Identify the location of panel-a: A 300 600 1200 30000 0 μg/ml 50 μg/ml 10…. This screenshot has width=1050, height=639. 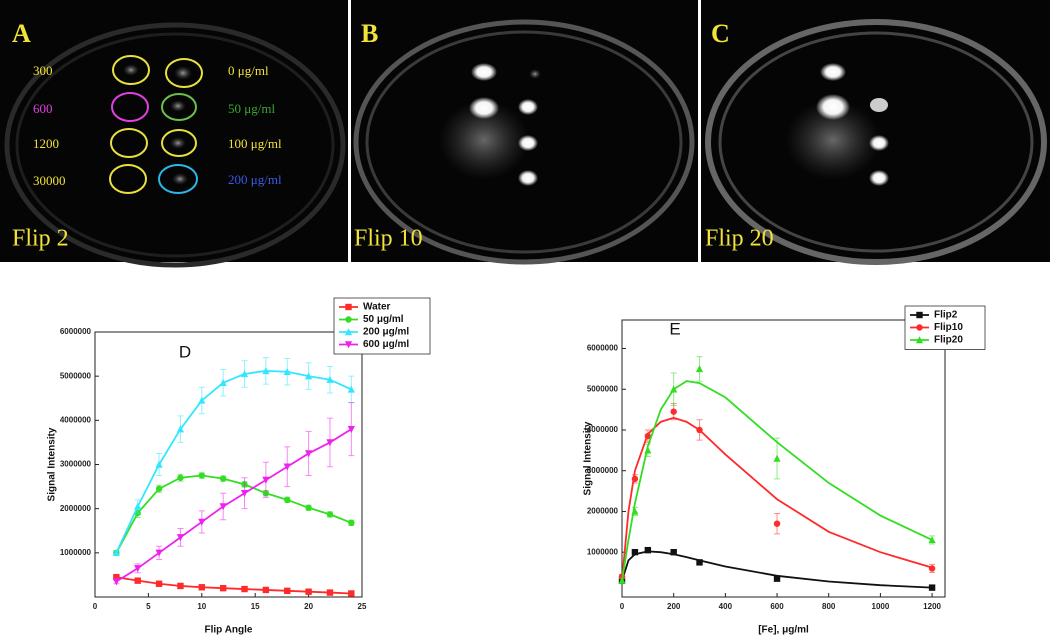
(174, 134).